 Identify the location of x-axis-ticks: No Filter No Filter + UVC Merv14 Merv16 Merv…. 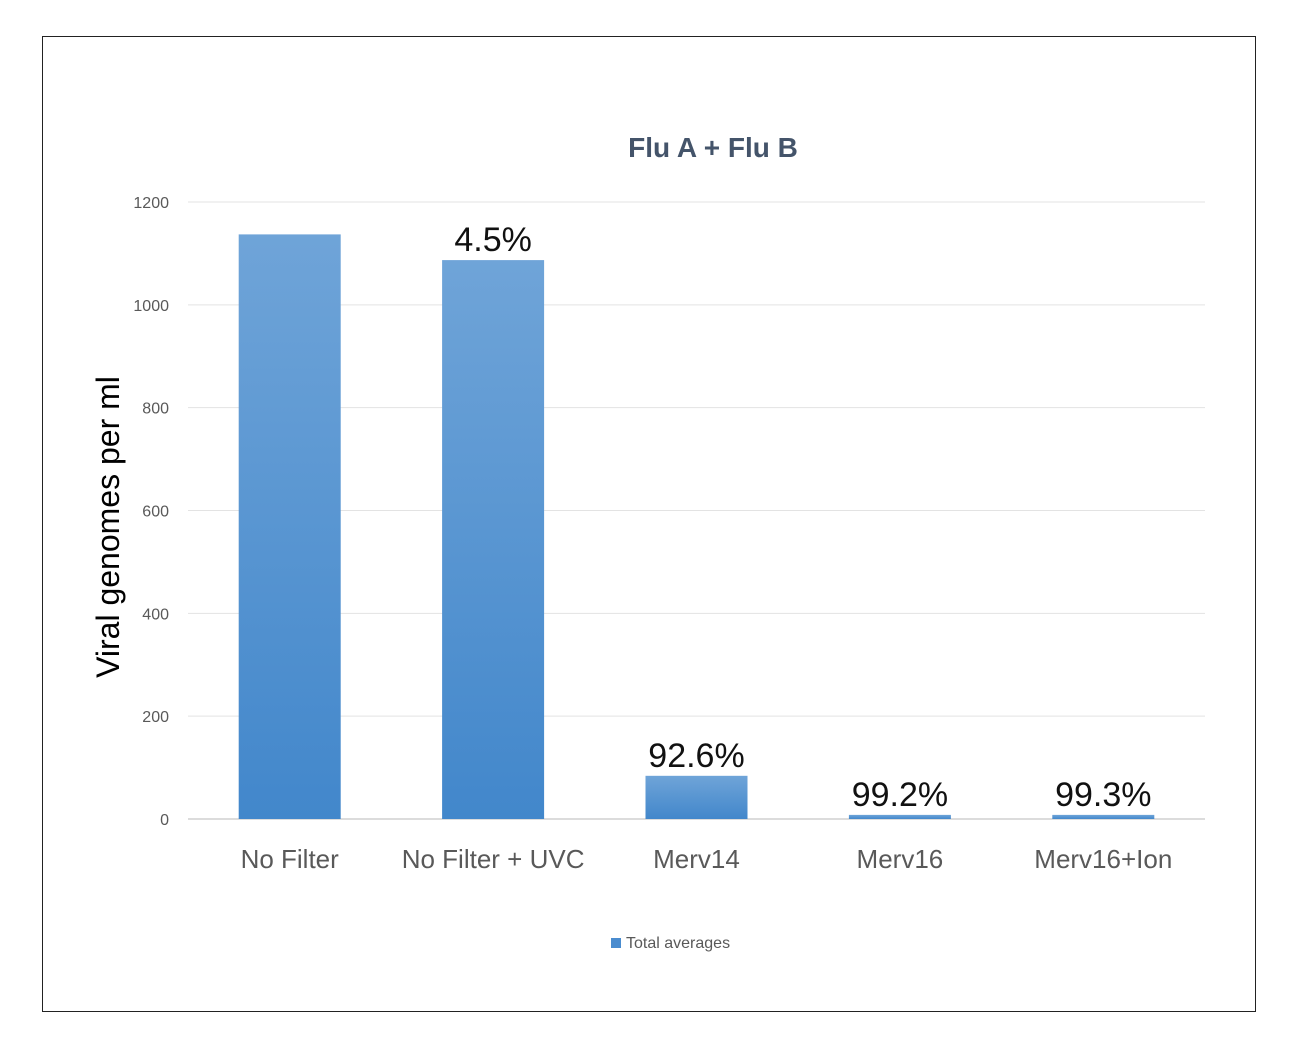
(707, 859).